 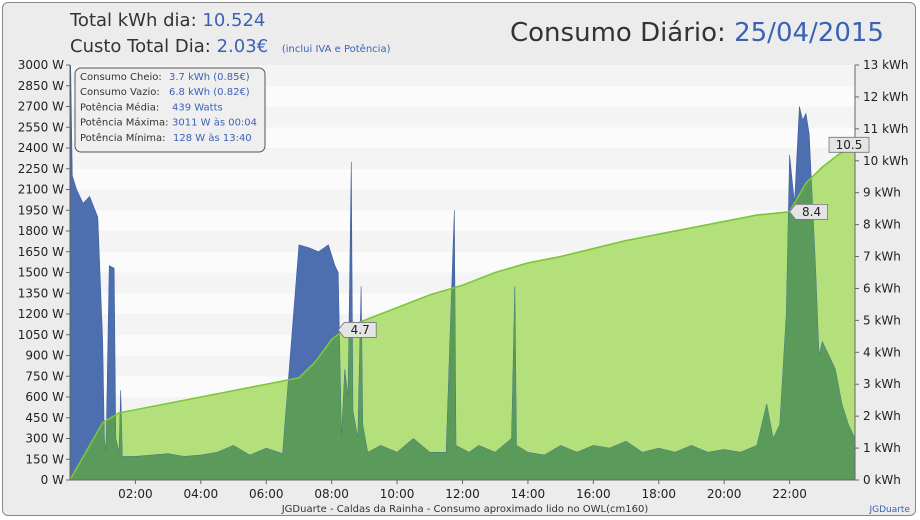 I want to click on info-box-background, so click(x=170, y=110).